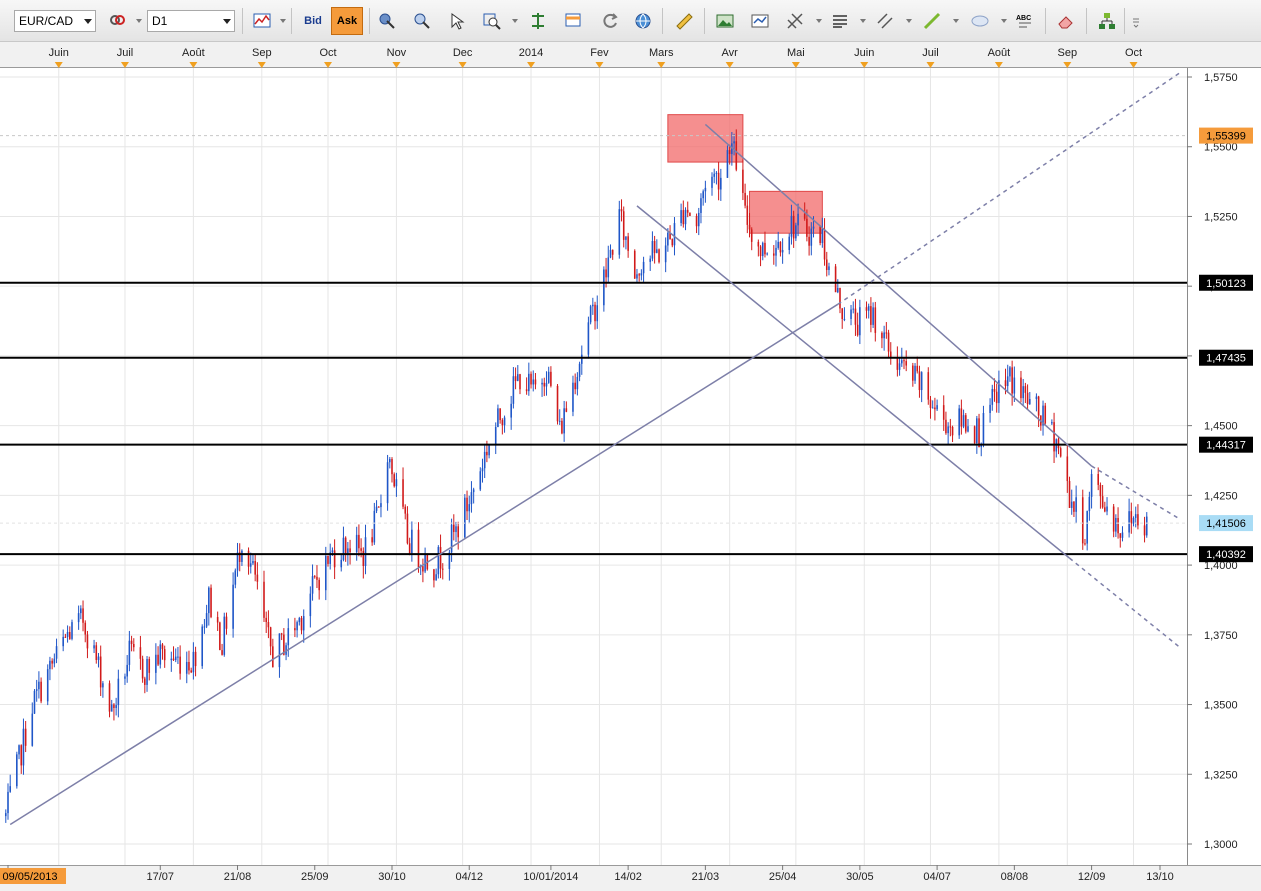 The width and height of the screenshot is (1261, 891). What do you see at coordinates (313, 21) in the screenshot?
I see `bid-button: Bid` at bounding box center [313, 21].